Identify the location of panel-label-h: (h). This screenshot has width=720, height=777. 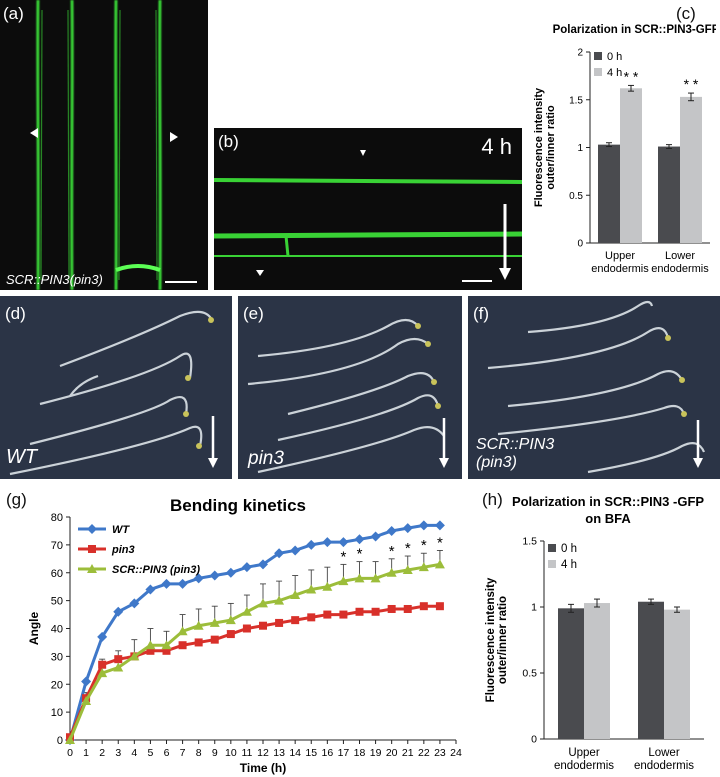
(492, 499).